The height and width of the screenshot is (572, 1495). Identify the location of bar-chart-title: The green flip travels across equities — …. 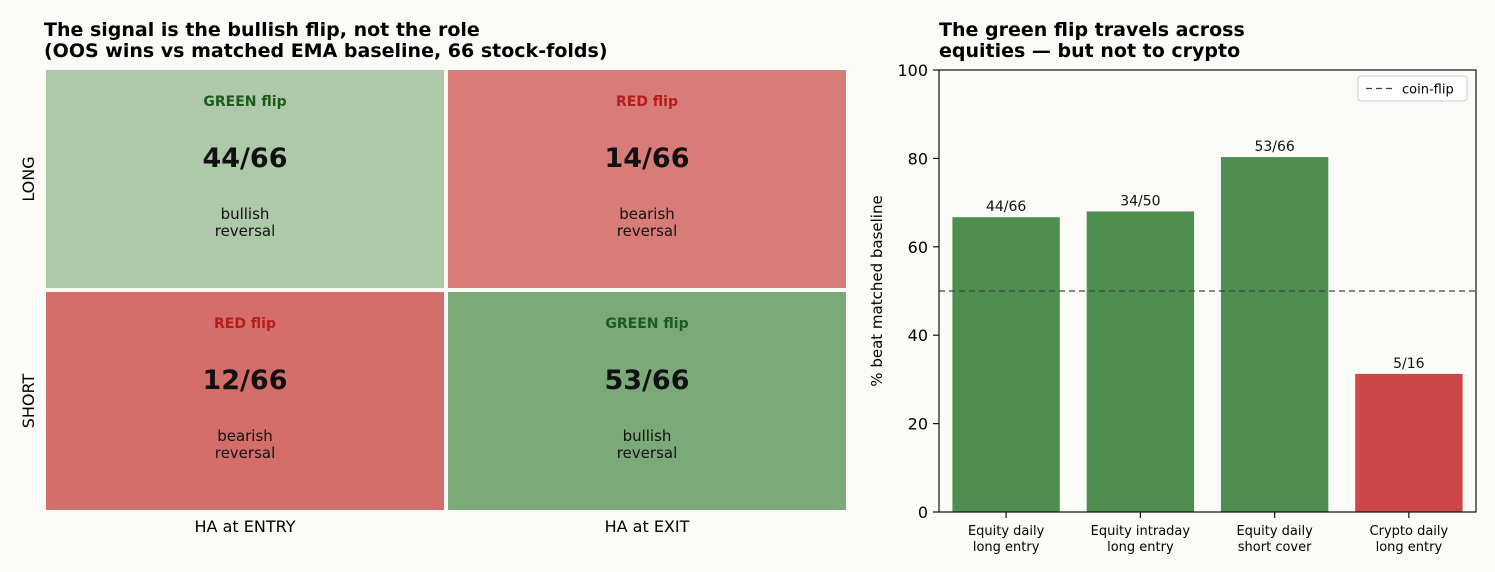
(1092, 40).